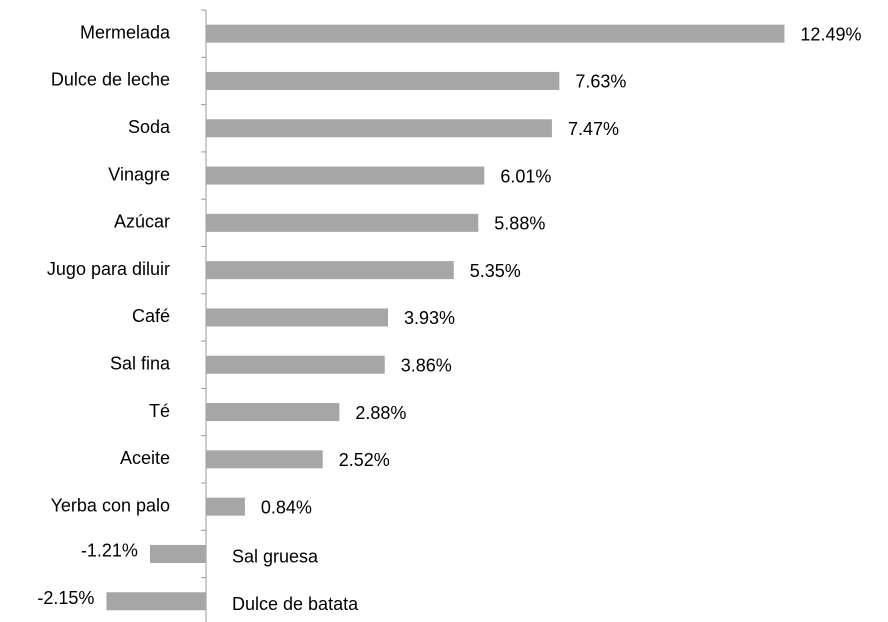 Image resolution: width=888 pixels, height=622 pixels. I want to click on category-label: Mermelada, so click(125, 32).